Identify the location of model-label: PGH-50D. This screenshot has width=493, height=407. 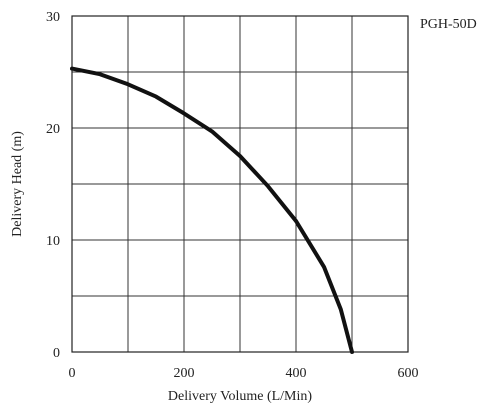
(448, 24).